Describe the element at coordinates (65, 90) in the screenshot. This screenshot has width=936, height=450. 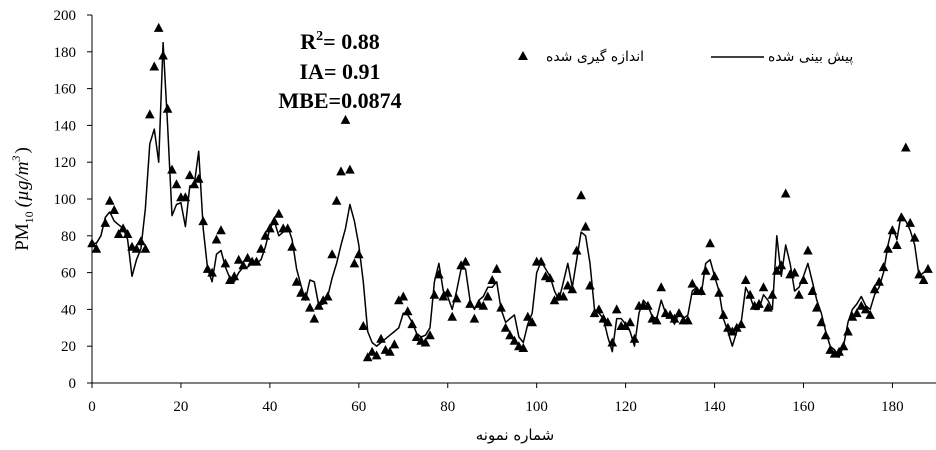
I see `y-tick-label: 160` at that location.